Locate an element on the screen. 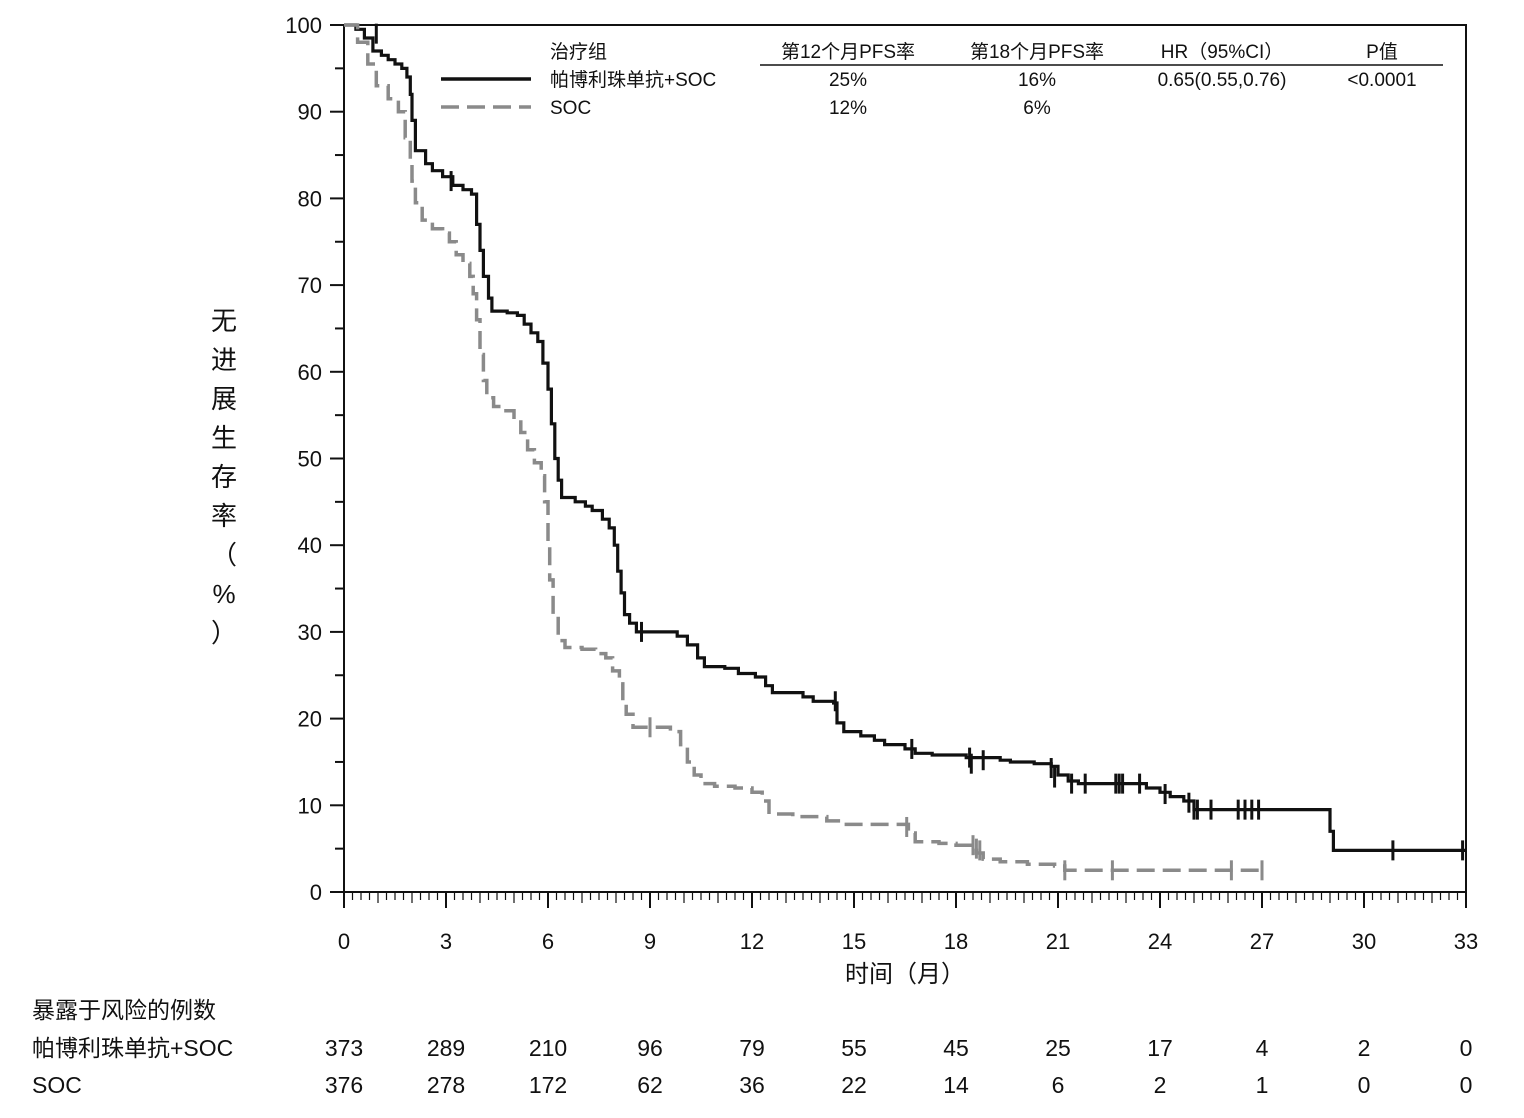  risk-count: 96 is located at coordinates (650, 1048).